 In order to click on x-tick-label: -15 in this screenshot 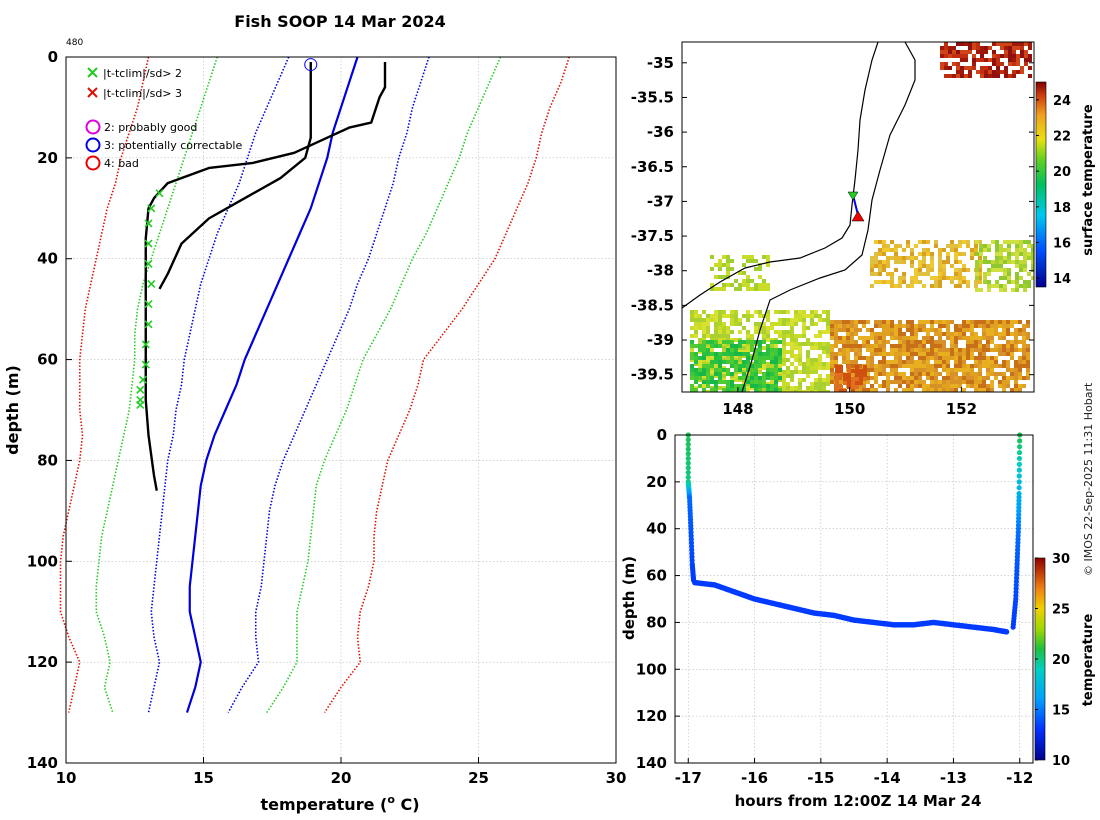, I will do `click(820, 778)`.